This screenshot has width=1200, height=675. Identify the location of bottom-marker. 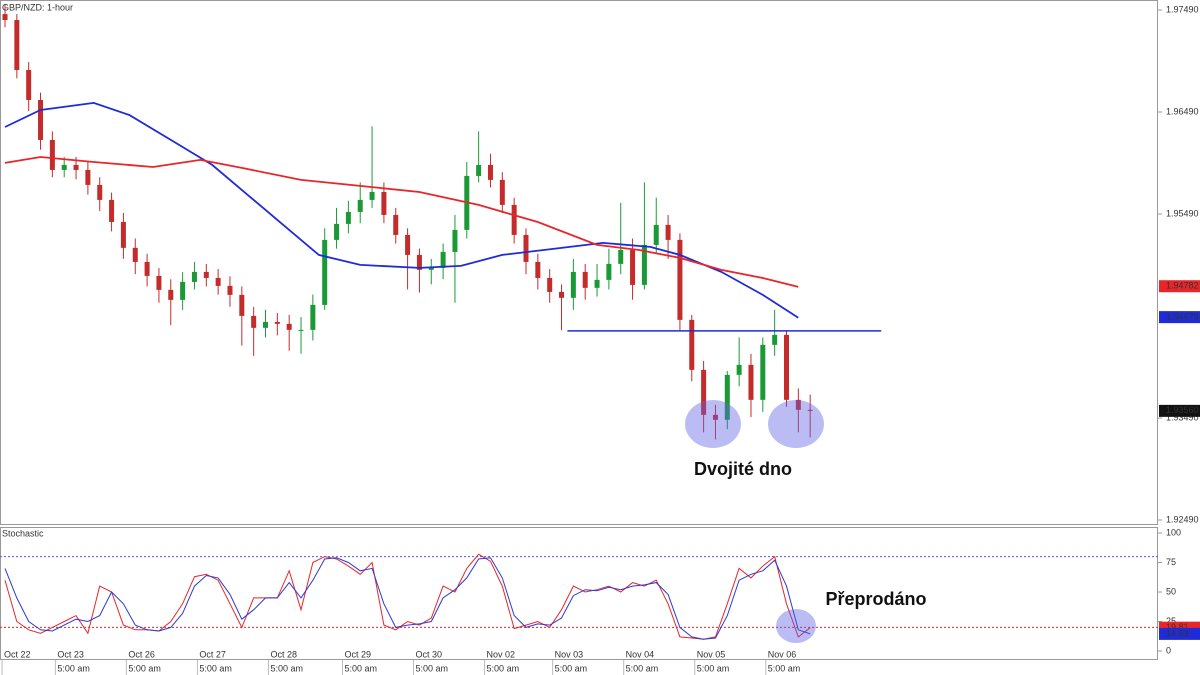
(713, 424).